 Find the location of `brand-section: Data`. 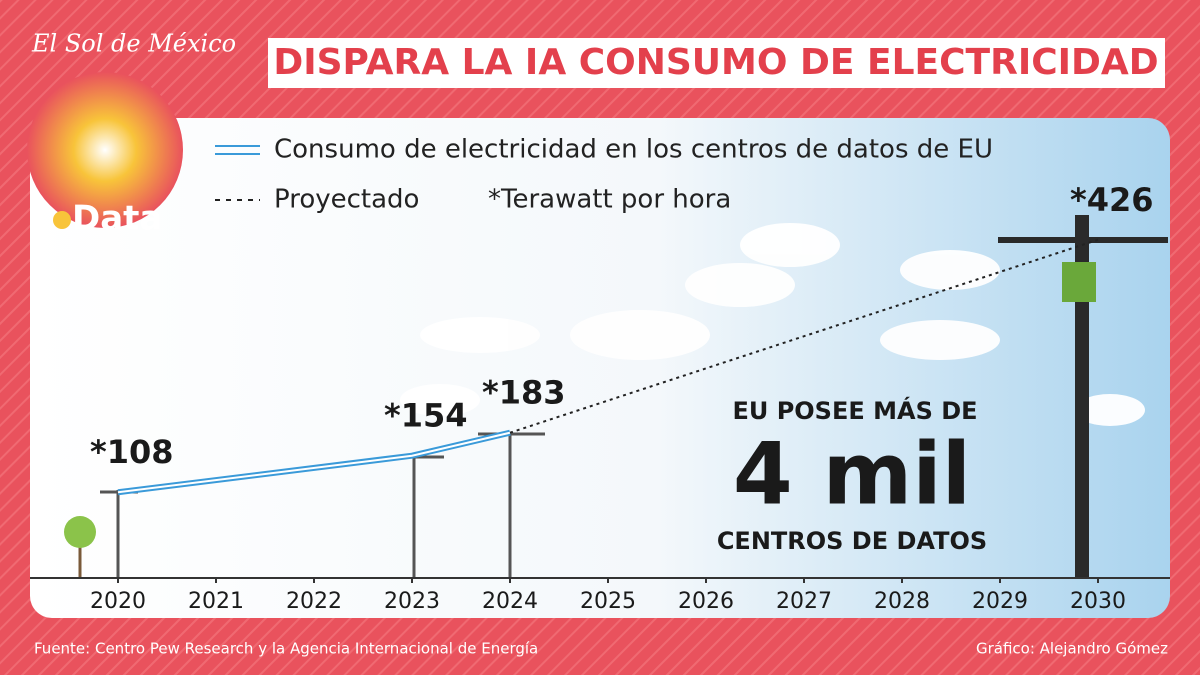

brand-section: Data is located at coordinates (117, 219).